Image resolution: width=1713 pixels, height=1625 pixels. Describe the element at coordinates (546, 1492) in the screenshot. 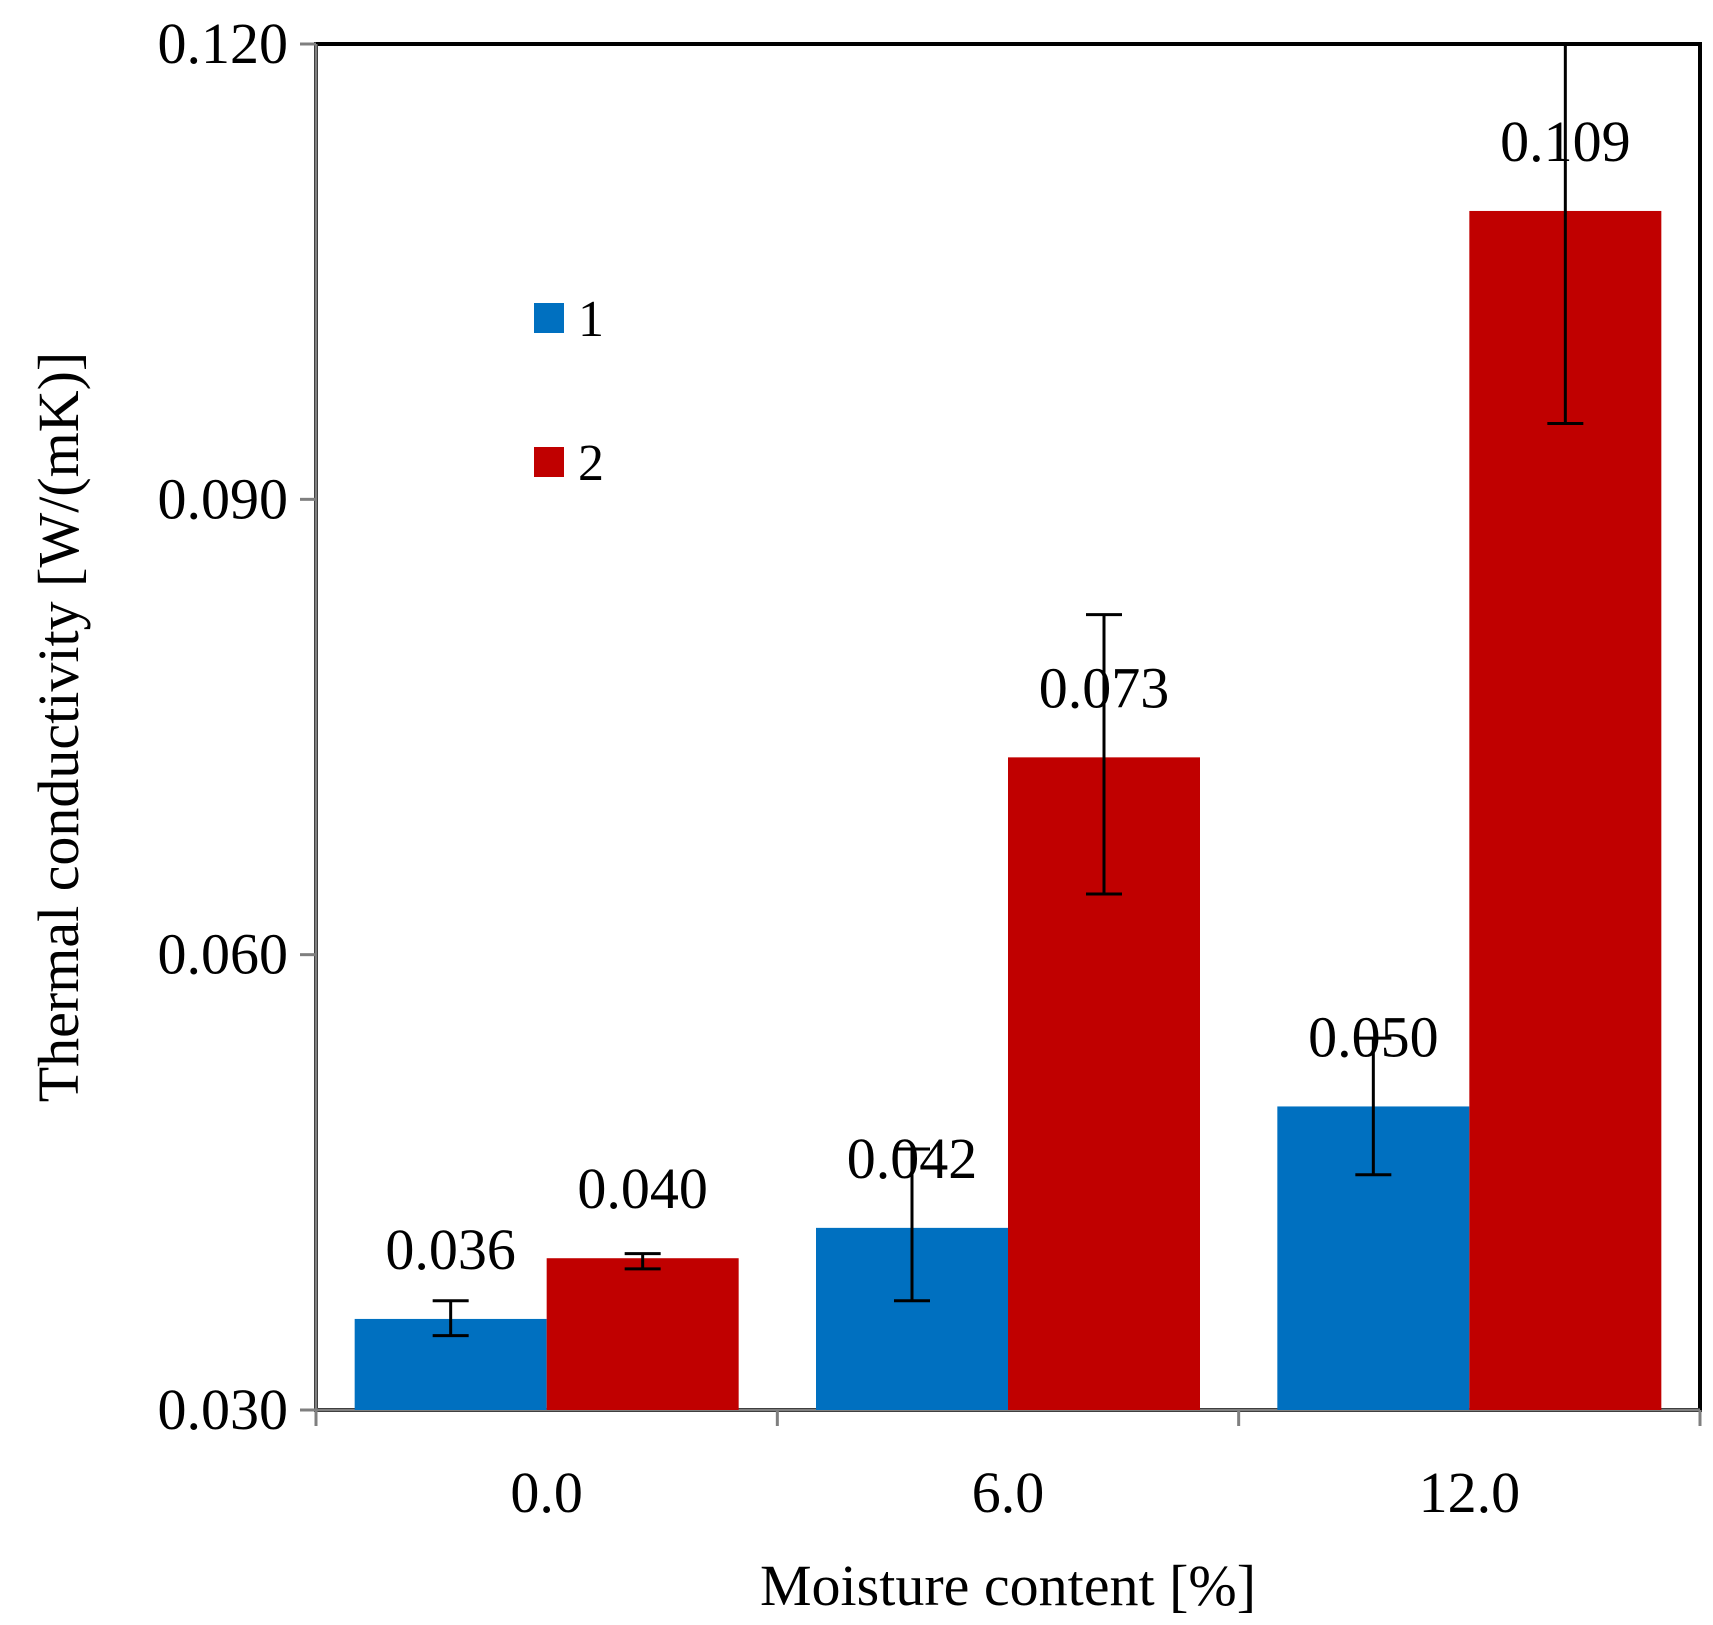

I see `x-tick-label-0.0: 0.0` at that location.